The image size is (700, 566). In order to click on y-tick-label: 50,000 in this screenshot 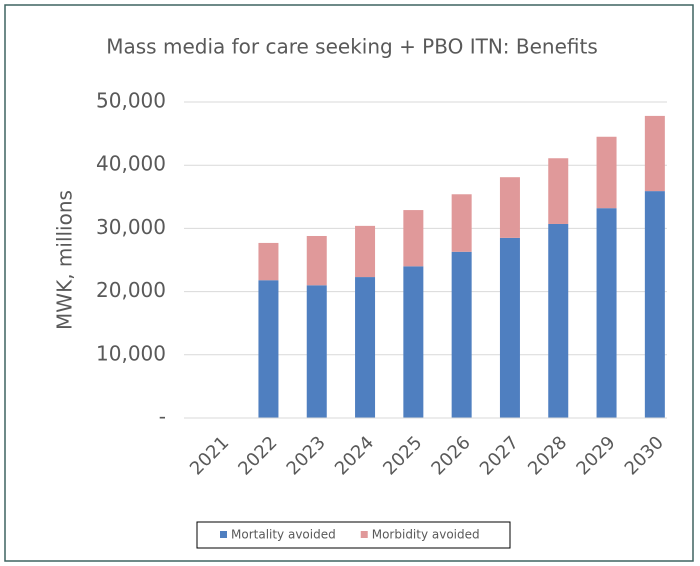, I will do `click(131, 101)`.